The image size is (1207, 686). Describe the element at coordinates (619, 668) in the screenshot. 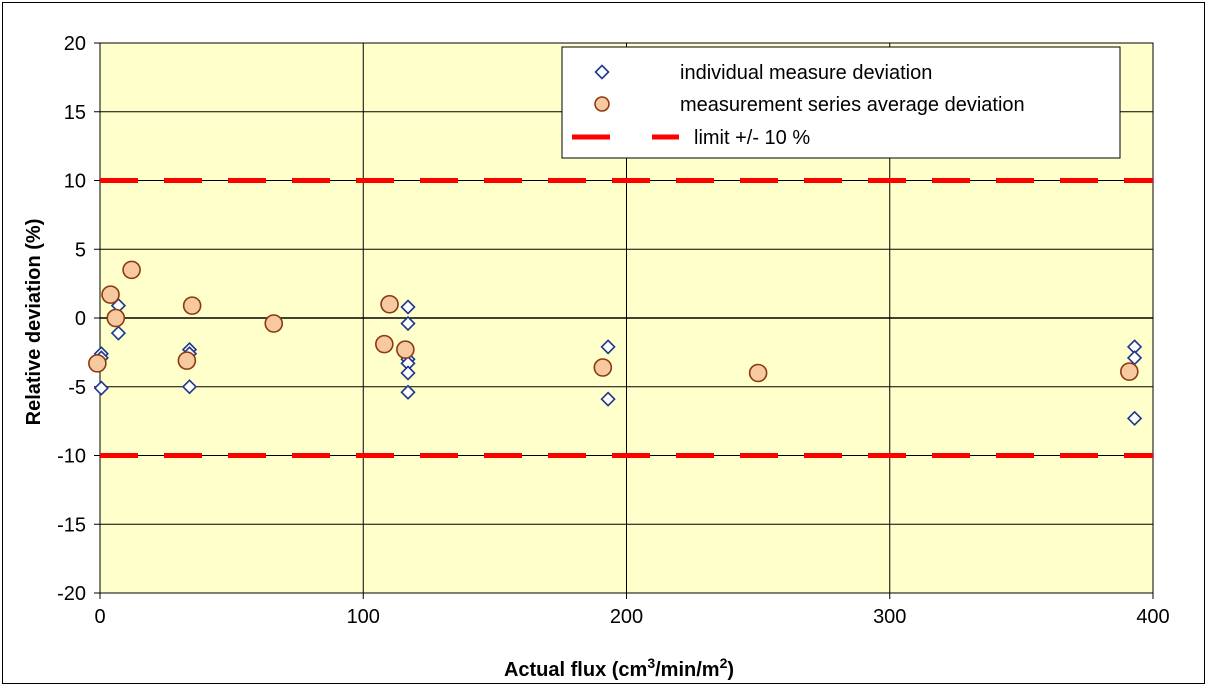

I see `x-axis-title: Actual flux (cm3/min/m2)` at that location.